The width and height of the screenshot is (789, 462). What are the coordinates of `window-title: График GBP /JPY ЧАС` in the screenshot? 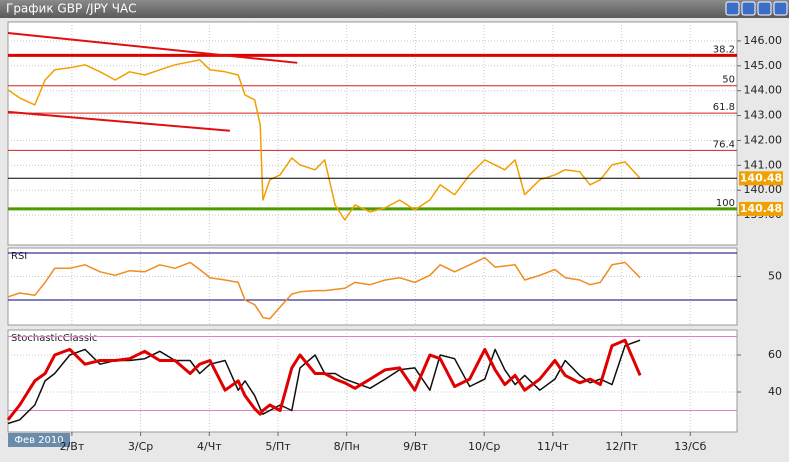 It's located at (71, 9).